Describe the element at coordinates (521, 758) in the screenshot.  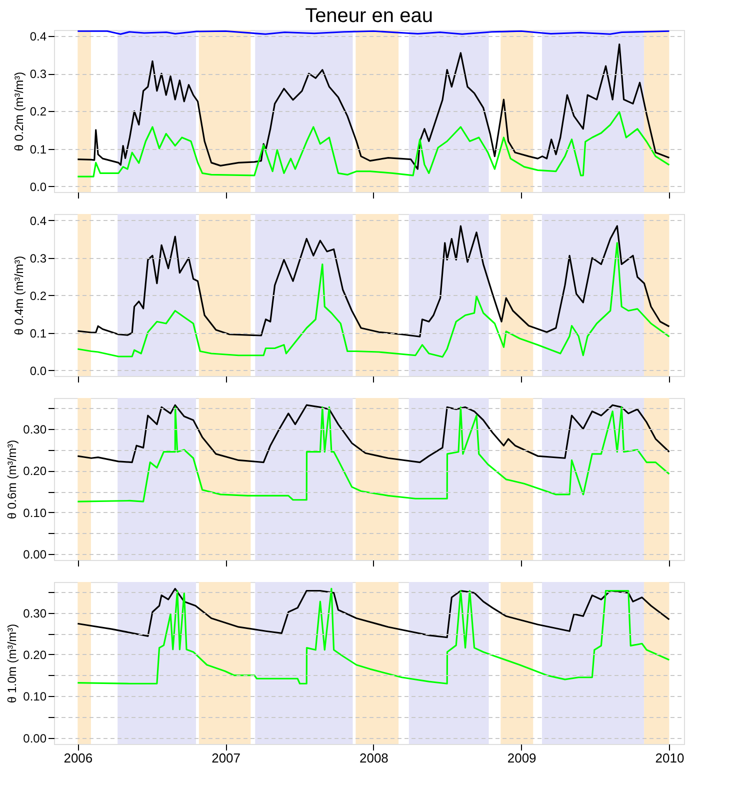
I see `x-tick-label: 2009` at that location.